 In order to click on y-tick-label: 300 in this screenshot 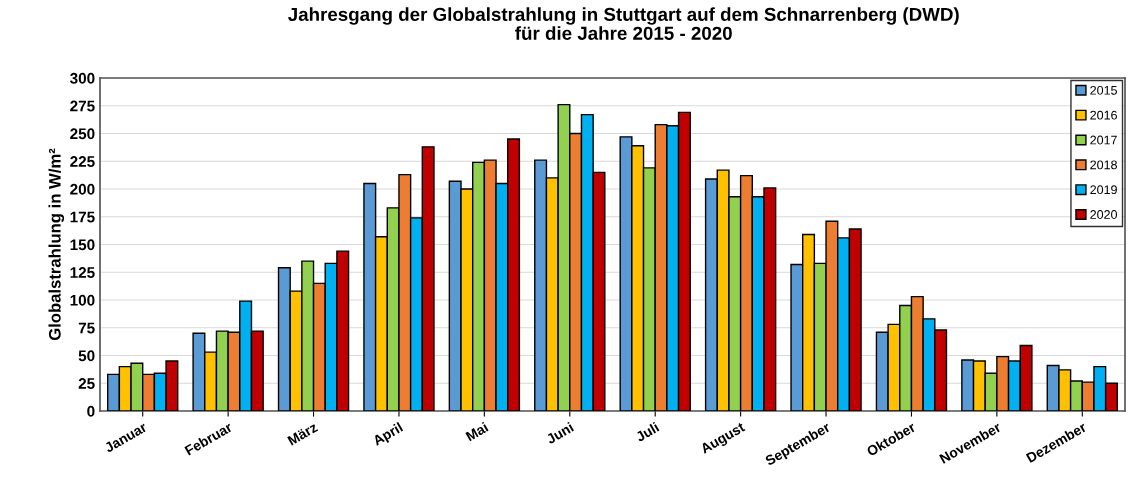, I will do `click(82, 78)`.